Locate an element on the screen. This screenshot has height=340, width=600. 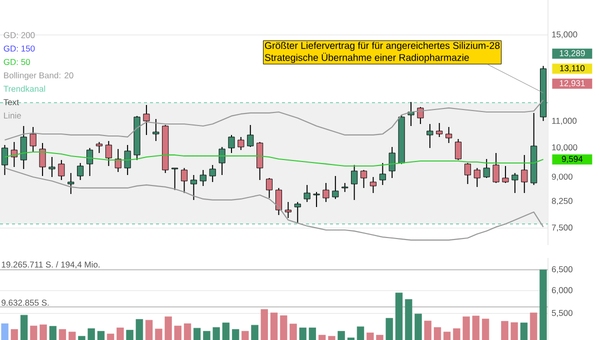
annotation: Text is located at coordinates (11, 102).